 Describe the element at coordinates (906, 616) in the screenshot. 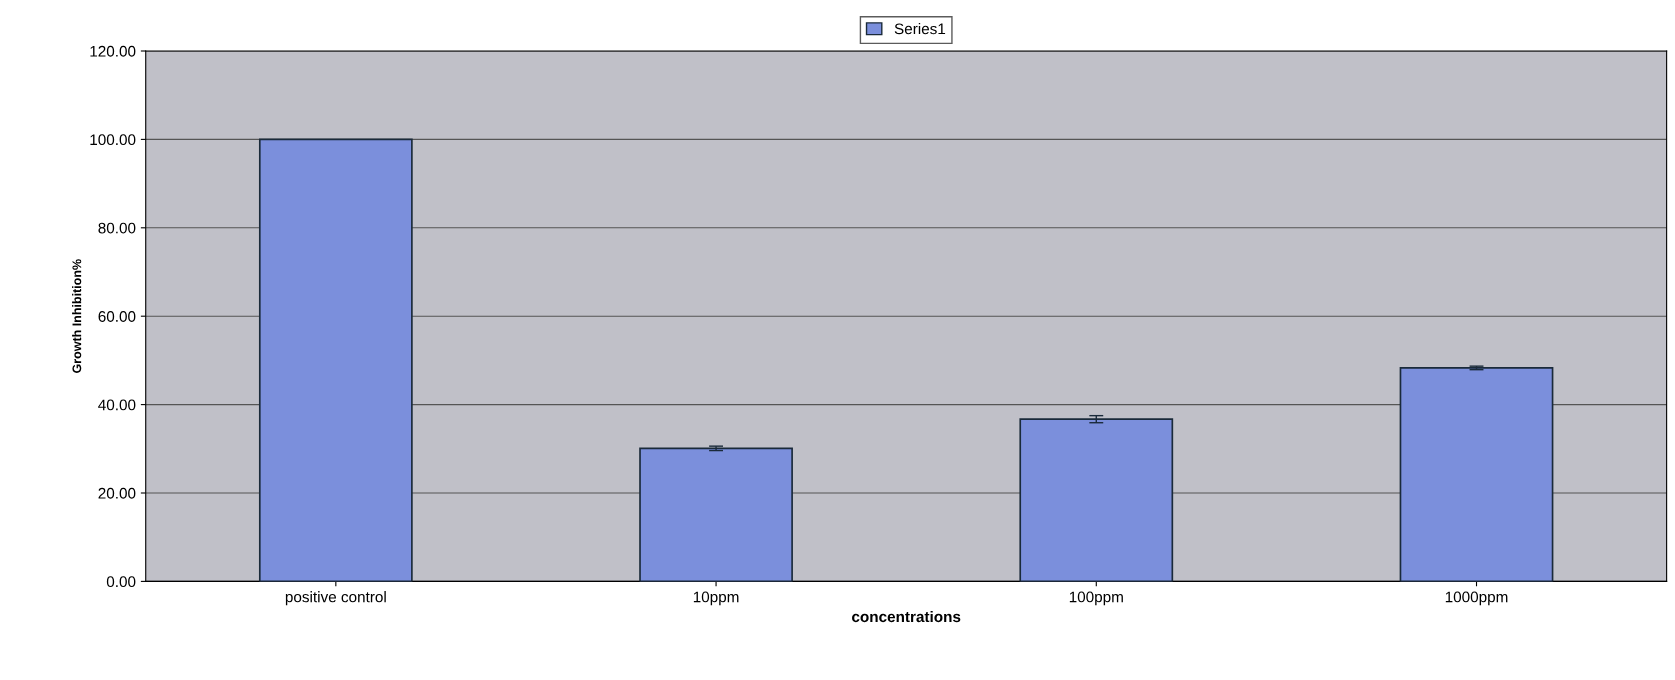

I see `x-axis-title: concentrations` at that location.